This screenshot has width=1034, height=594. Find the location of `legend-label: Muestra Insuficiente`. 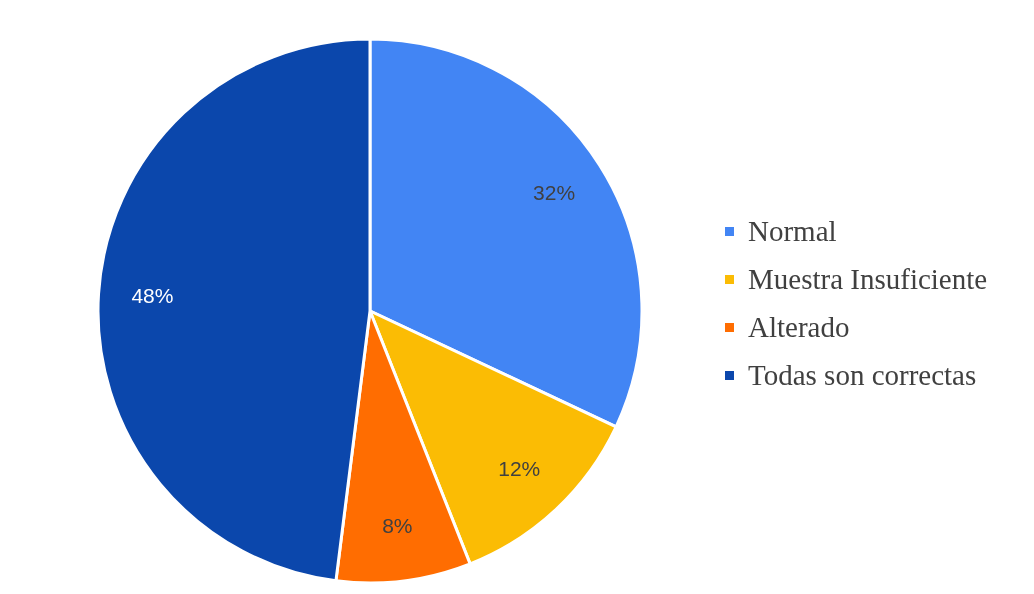

legend-label: Muestra Insuficiente is located at coordinates (868, 278).